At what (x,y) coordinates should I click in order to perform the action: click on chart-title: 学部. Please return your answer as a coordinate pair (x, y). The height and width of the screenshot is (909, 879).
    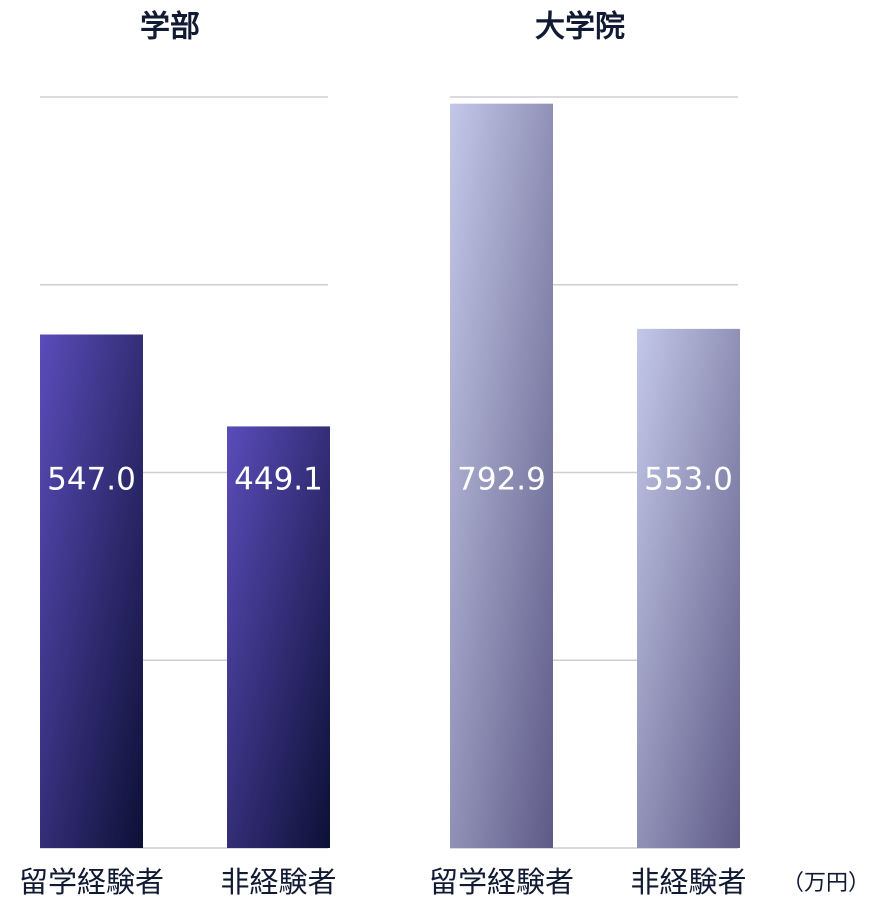
    Looking at the image, I should click on (170, 27).